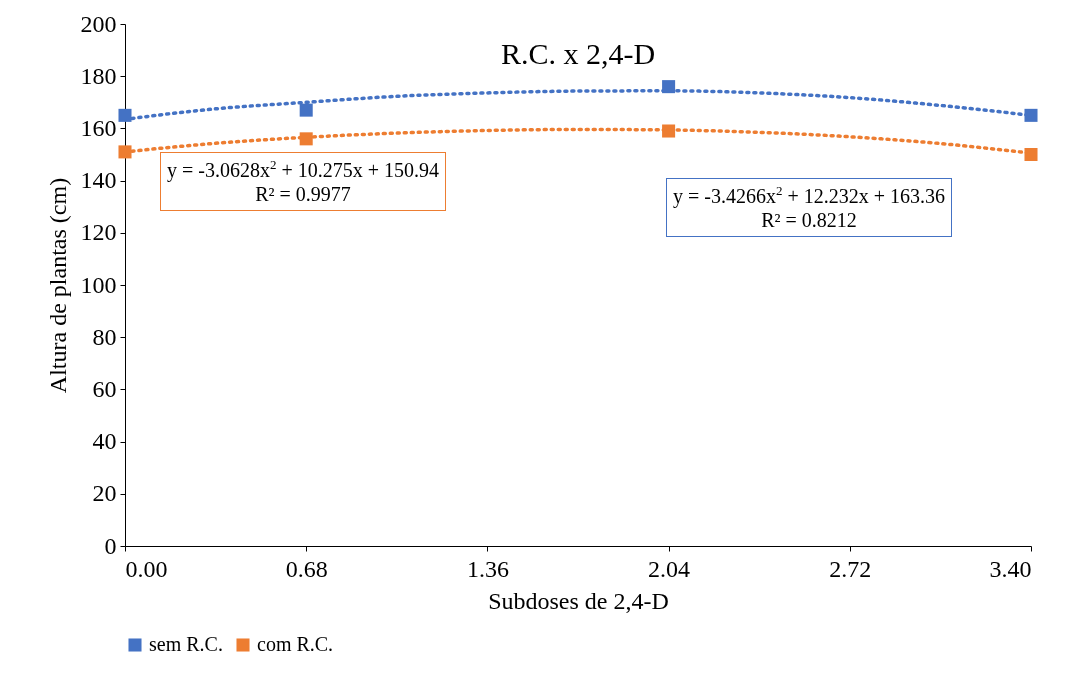  Describe the element at coordinates (98, 23) in the screenshot. I see `y-tick-label: 200` at that location.